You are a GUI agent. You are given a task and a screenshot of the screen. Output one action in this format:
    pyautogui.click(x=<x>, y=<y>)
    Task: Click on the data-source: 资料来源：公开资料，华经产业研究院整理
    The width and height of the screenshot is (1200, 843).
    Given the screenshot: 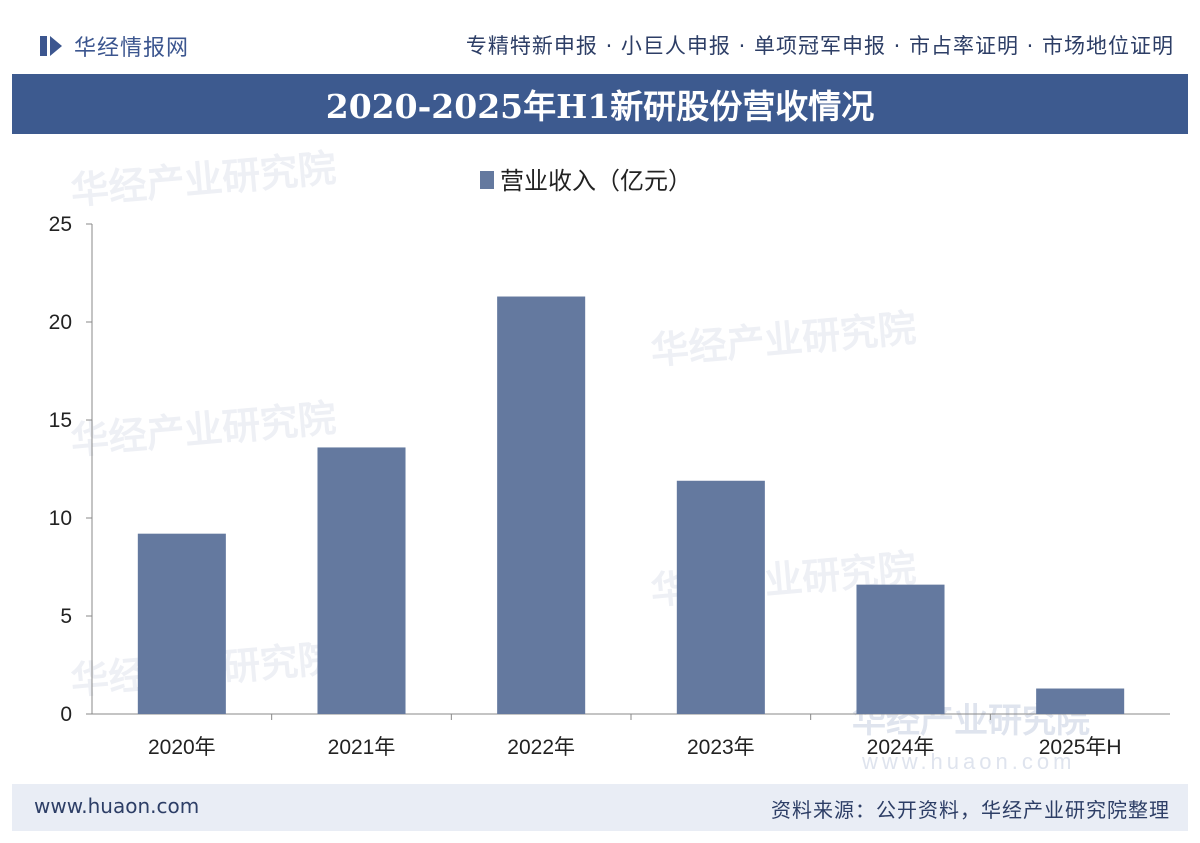 What is the action you would take?
    pyautogui.click(x=970, y=810)
    